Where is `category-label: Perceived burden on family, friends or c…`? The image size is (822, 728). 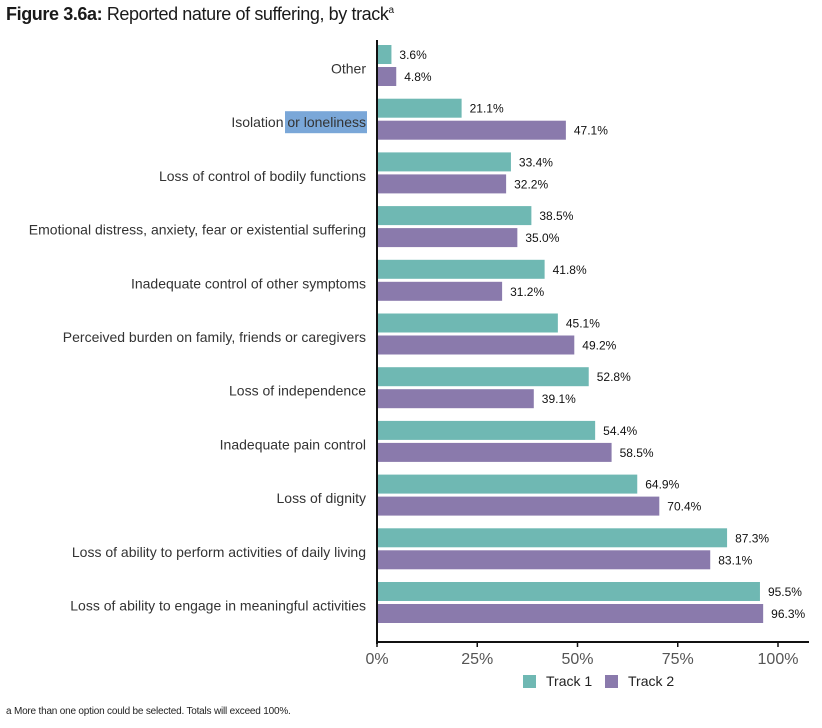 category-label: Perceived burden on family, friends or c… is located at coordinates (214, 337).